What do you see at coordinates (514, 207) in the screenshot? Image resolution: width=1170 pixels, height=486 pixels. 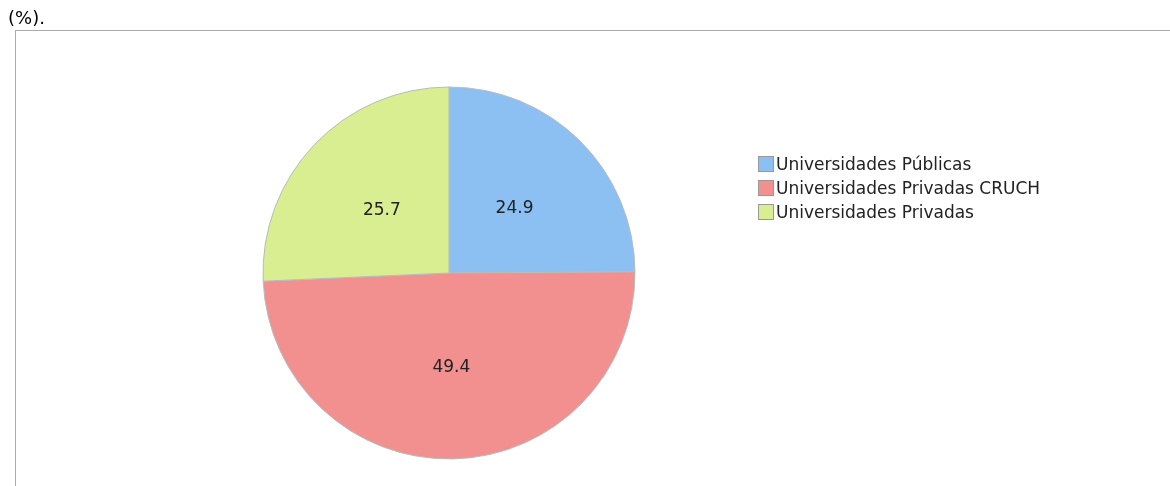 I see `data-label: 24.9` at bounding box center [514, 207].